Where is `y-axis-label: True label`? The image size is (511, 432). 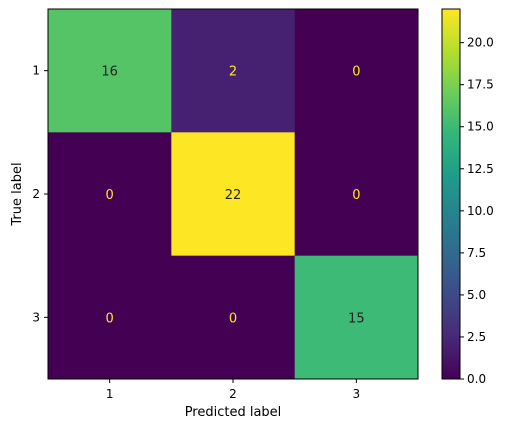 y-axis-label: True label is located at coordinates (17, 194).